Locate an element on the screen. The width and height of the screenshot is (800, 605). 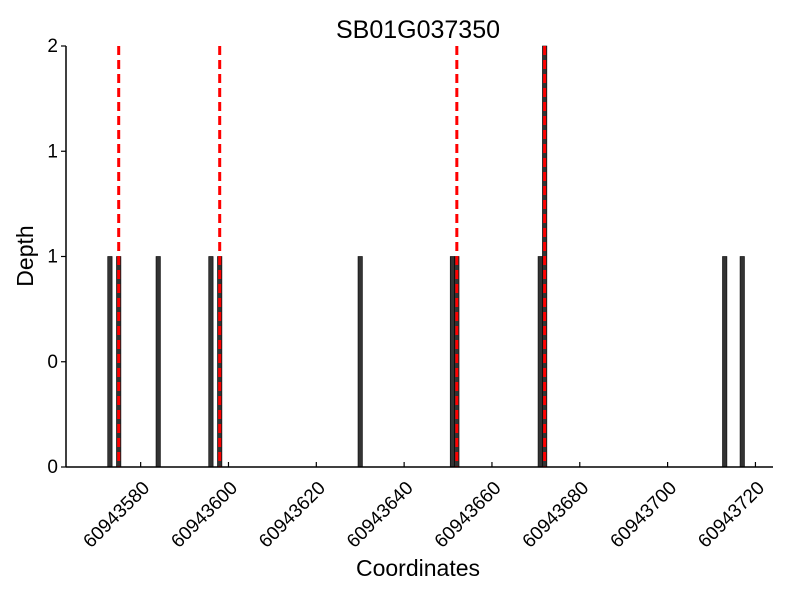
x-tick-label: 60943620 is located at coordinates (292, 515).